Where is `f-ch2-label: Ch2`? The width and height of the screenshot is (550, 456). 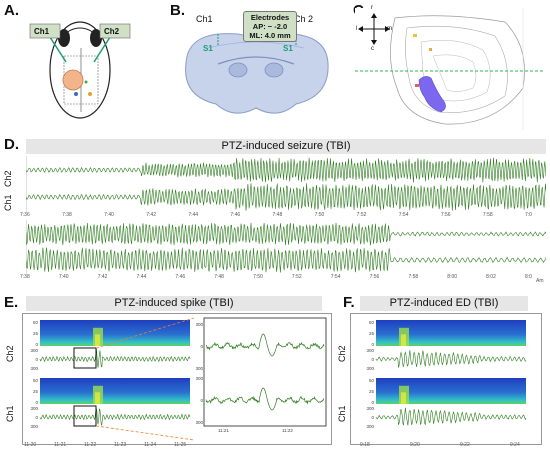 f-ch2-label: Ch2 is located at coordinates (342, 353).